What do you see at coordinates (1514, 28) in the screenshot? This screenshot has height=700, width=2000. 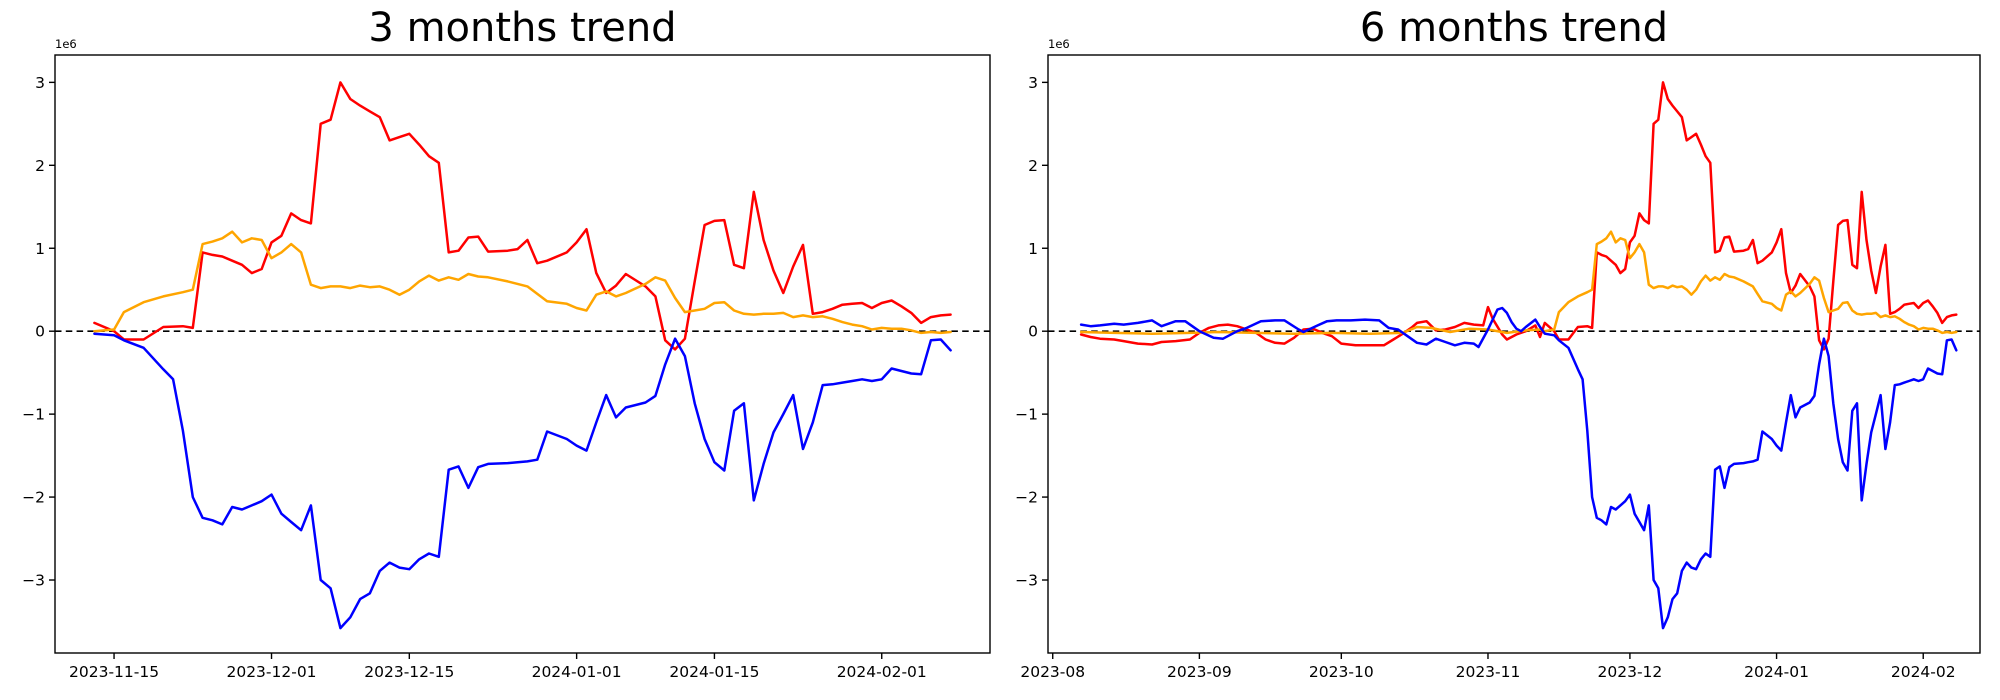 I see `chart-title-6-months: 6 months trend` at bounding box center [1514, 28].